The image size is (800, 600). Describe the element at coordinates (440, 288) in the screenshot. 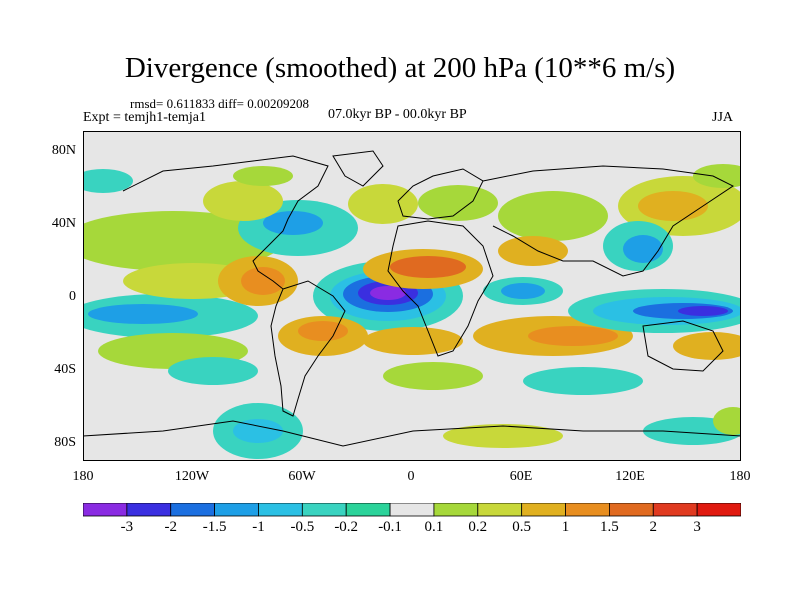

I see `africa-coast` at that location.